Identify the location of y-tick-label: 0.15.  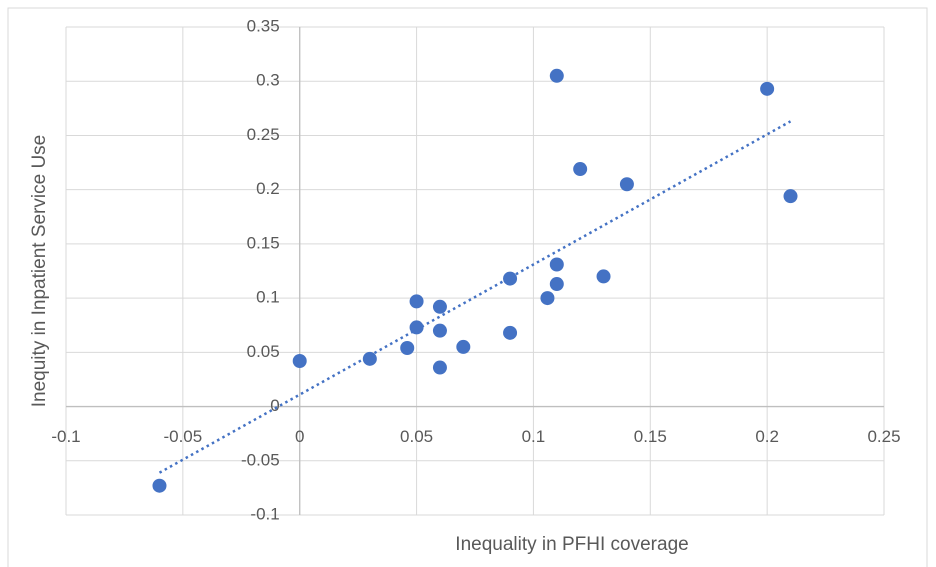
(263, 242).